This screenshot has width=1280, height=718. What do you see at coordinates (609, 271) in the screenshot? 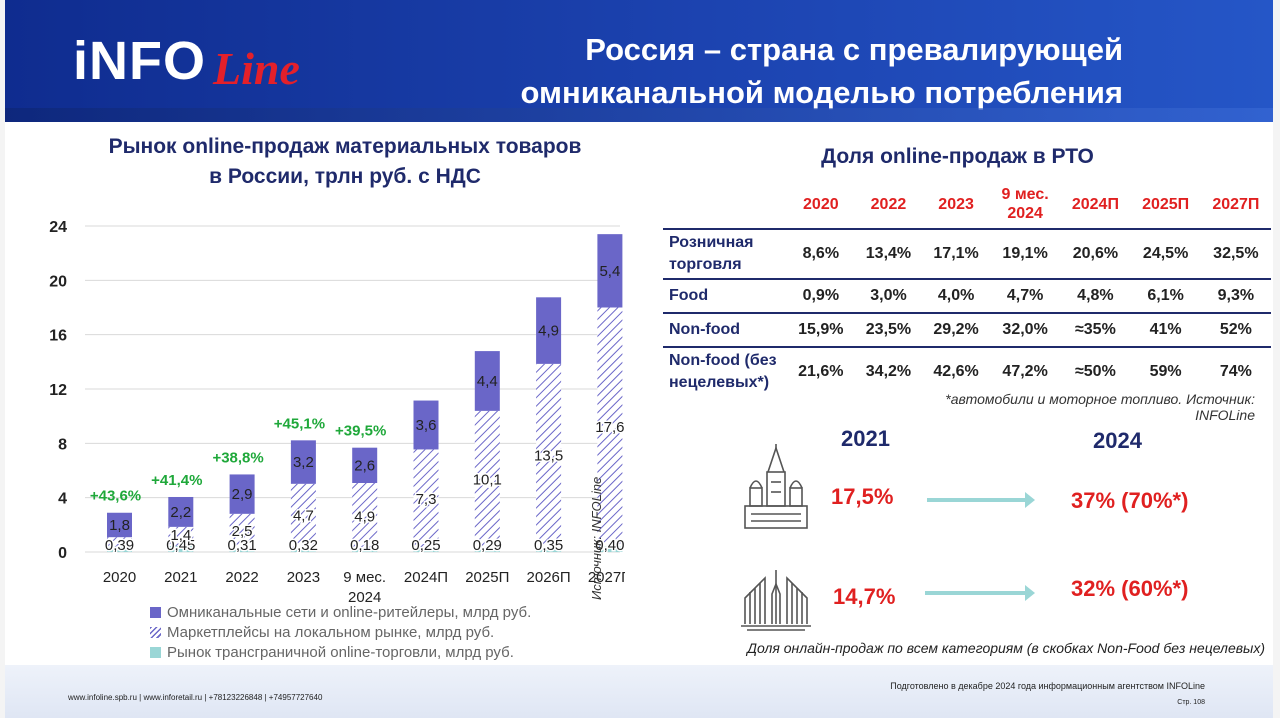
I see `label-omnichannel: 5,4` at bounding box center [609, 271].